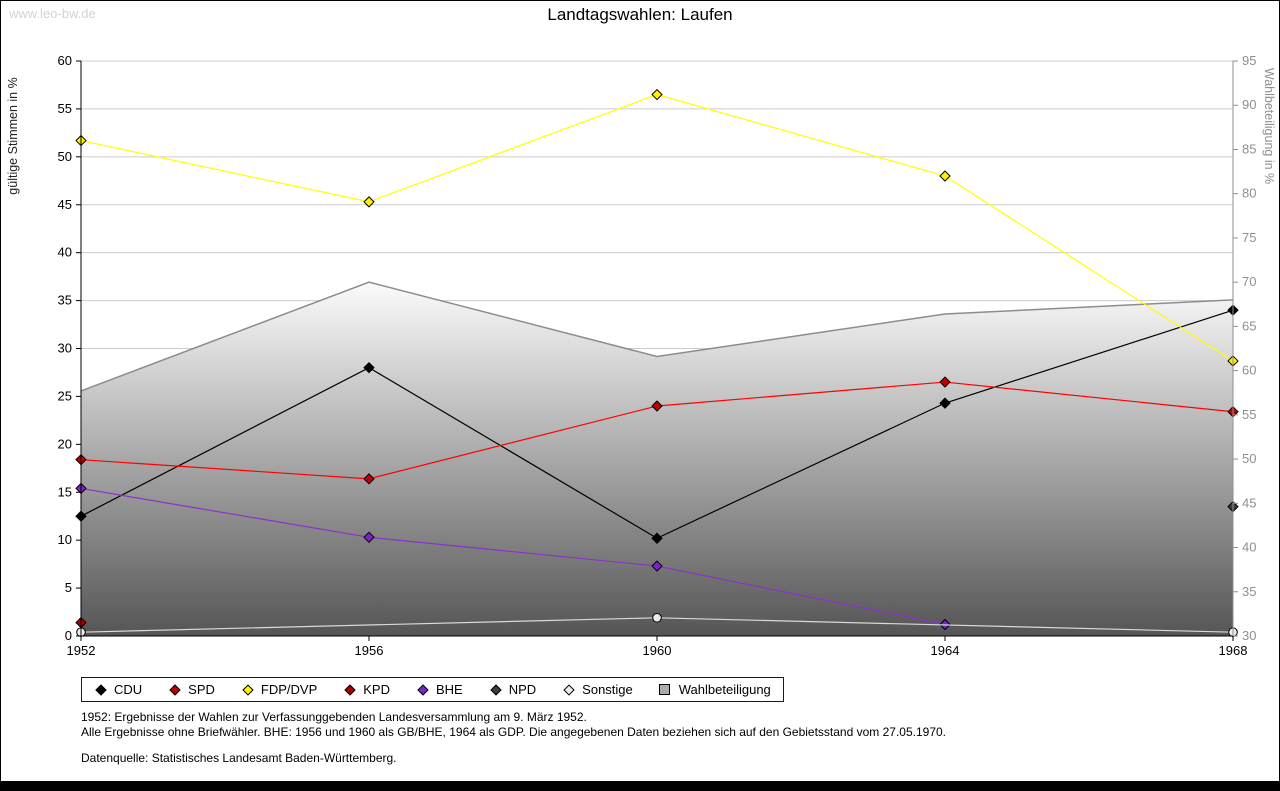 Image resolution: width=1280 pixels, height=791 pixels. What do you see at coordinates (657, 650) in the screenshot?
I see `x-tick-label: 1960` at bounding box center [657, 650].